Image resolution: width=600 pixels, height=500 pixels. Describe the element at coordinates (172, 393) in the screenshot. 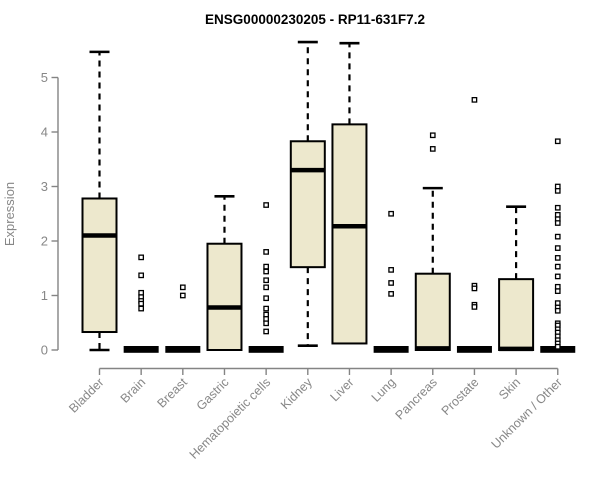

I see `x-tick-label: Breast` at that location.